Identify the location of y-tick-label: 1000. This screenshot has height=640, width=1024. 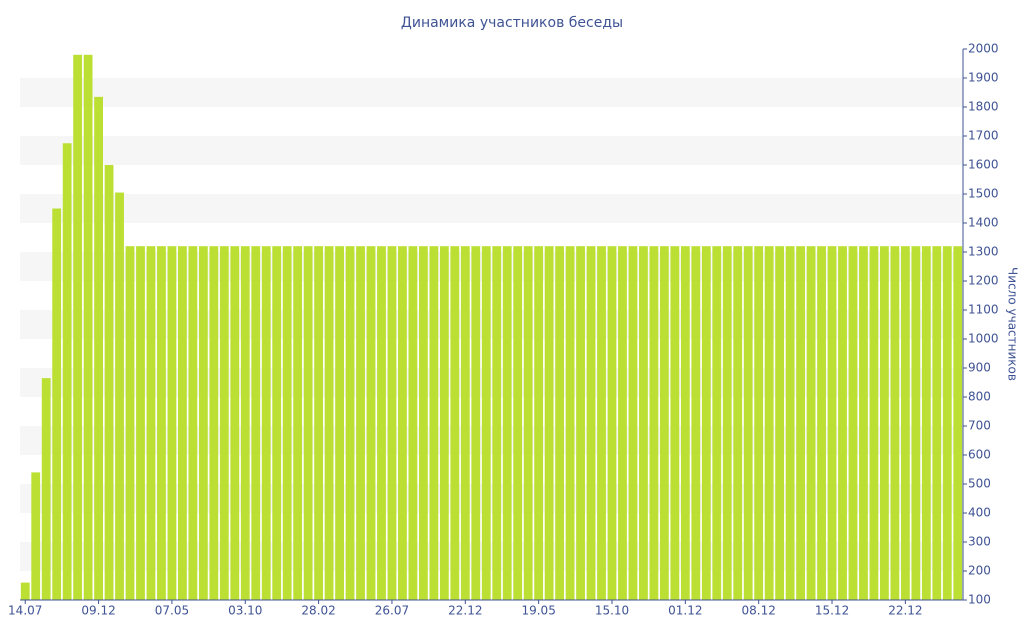
(983, 339).